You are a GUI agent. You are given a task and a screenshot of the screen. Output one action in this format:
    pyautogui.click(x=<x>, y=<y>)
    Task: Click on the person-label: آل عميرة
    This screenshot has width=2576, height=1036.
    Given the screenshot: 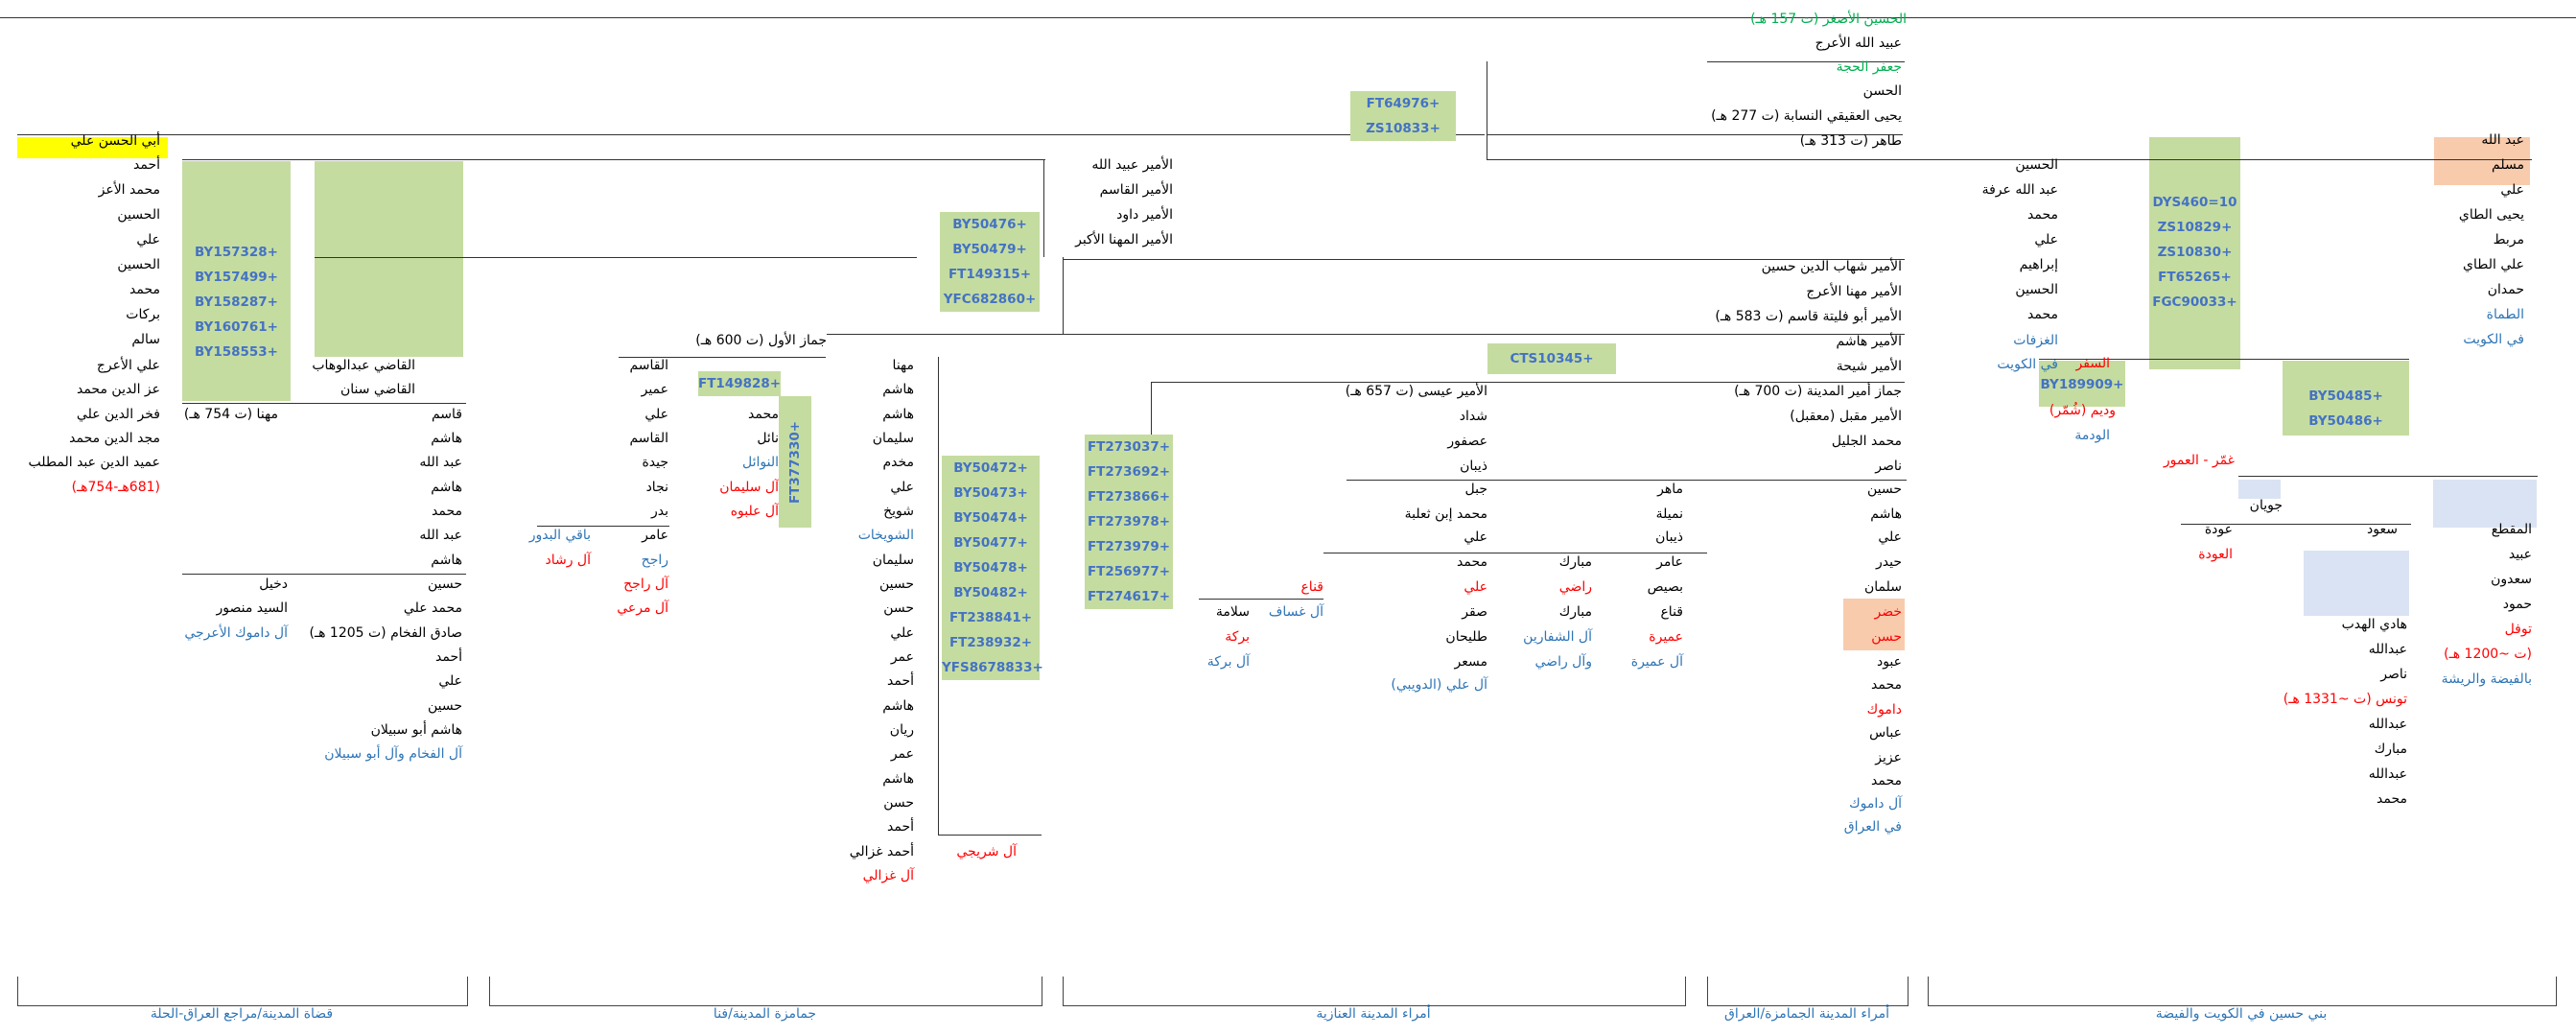 What is the action you would take?
    pyautogui.click(x=1656, y=662)
    